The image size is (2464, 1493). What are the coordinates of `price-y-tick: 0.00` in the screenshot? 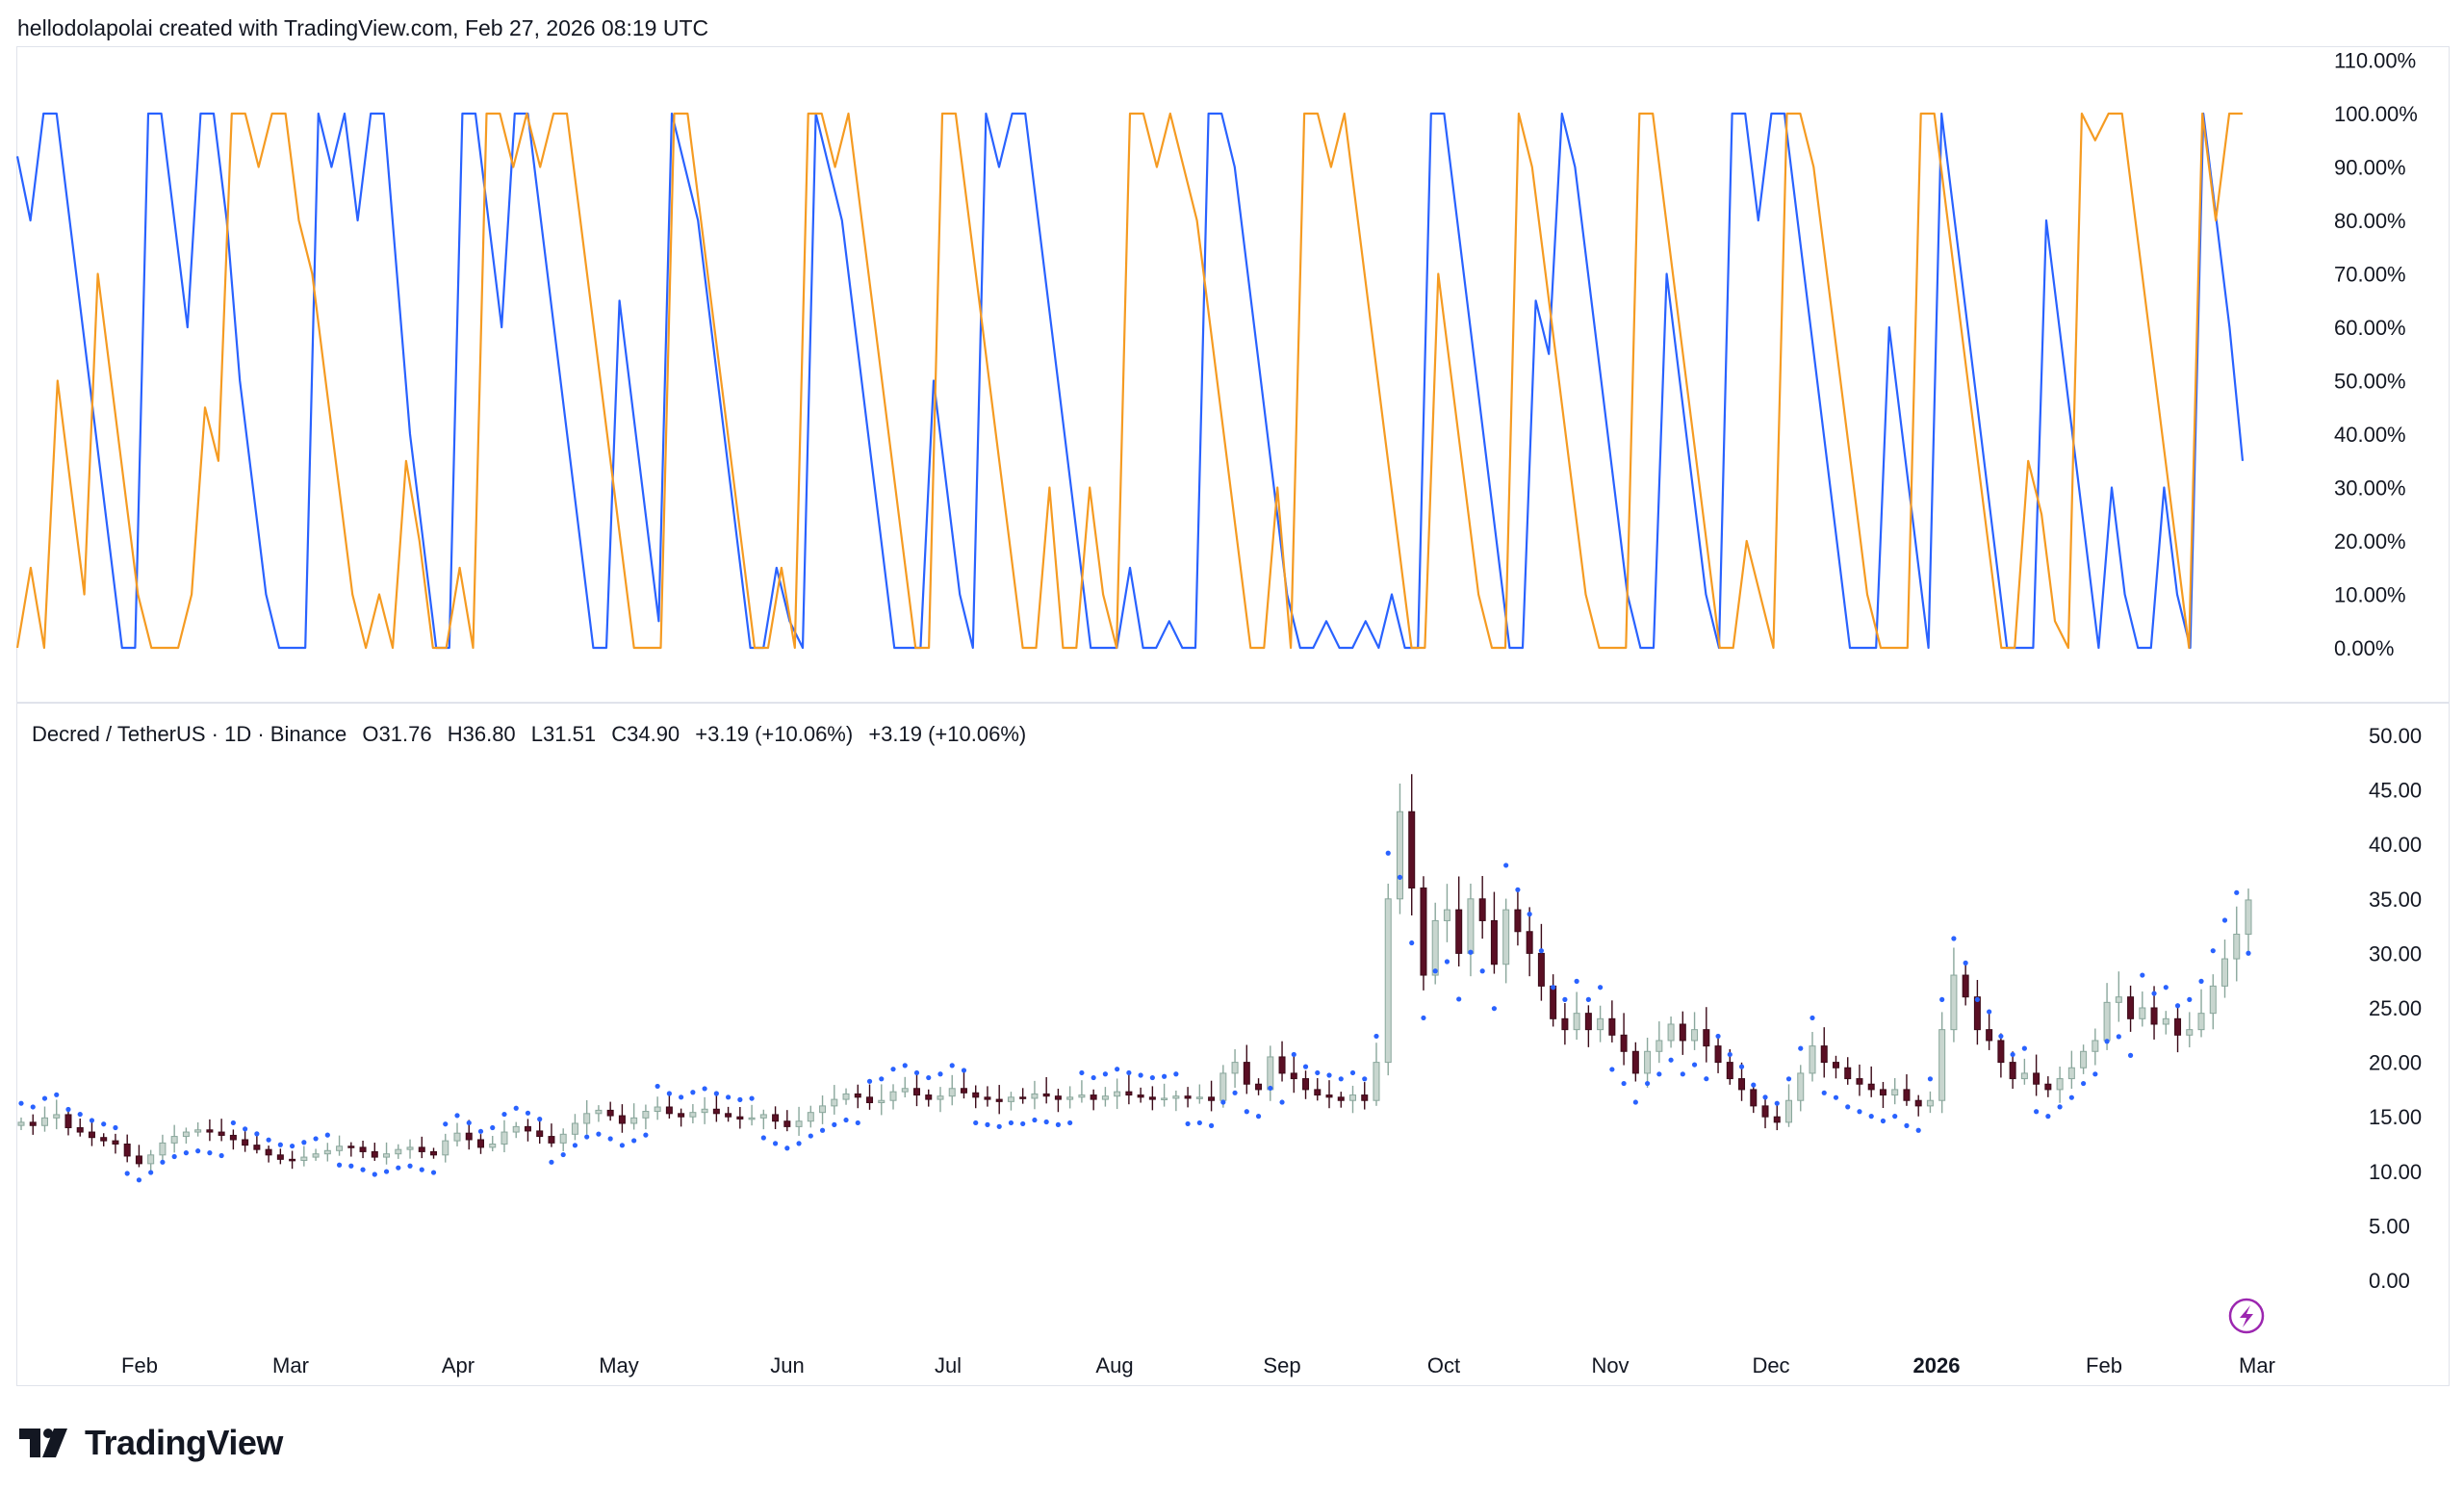 It's located at (2389, 1281).